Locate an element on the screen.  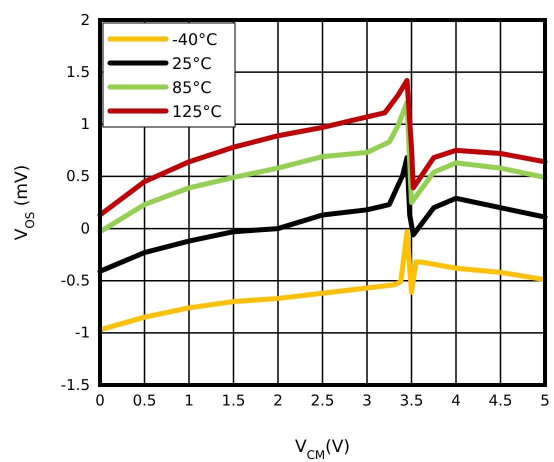
x-tick-label: 3.5 is located at coordinates (412, 401).